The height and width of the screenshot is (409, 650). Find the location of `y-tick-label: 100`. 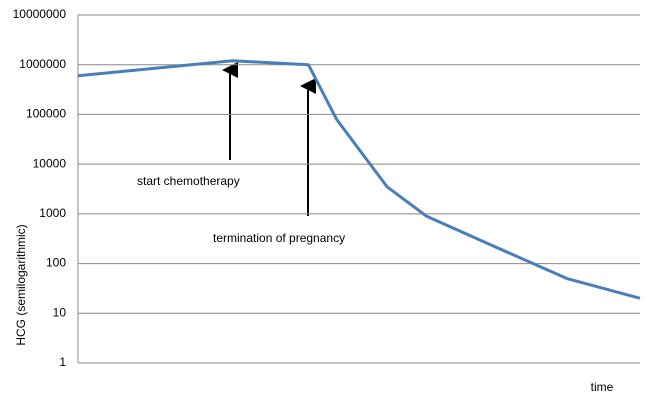

y-tick-label: 100 is located at coordinates (56, 263).